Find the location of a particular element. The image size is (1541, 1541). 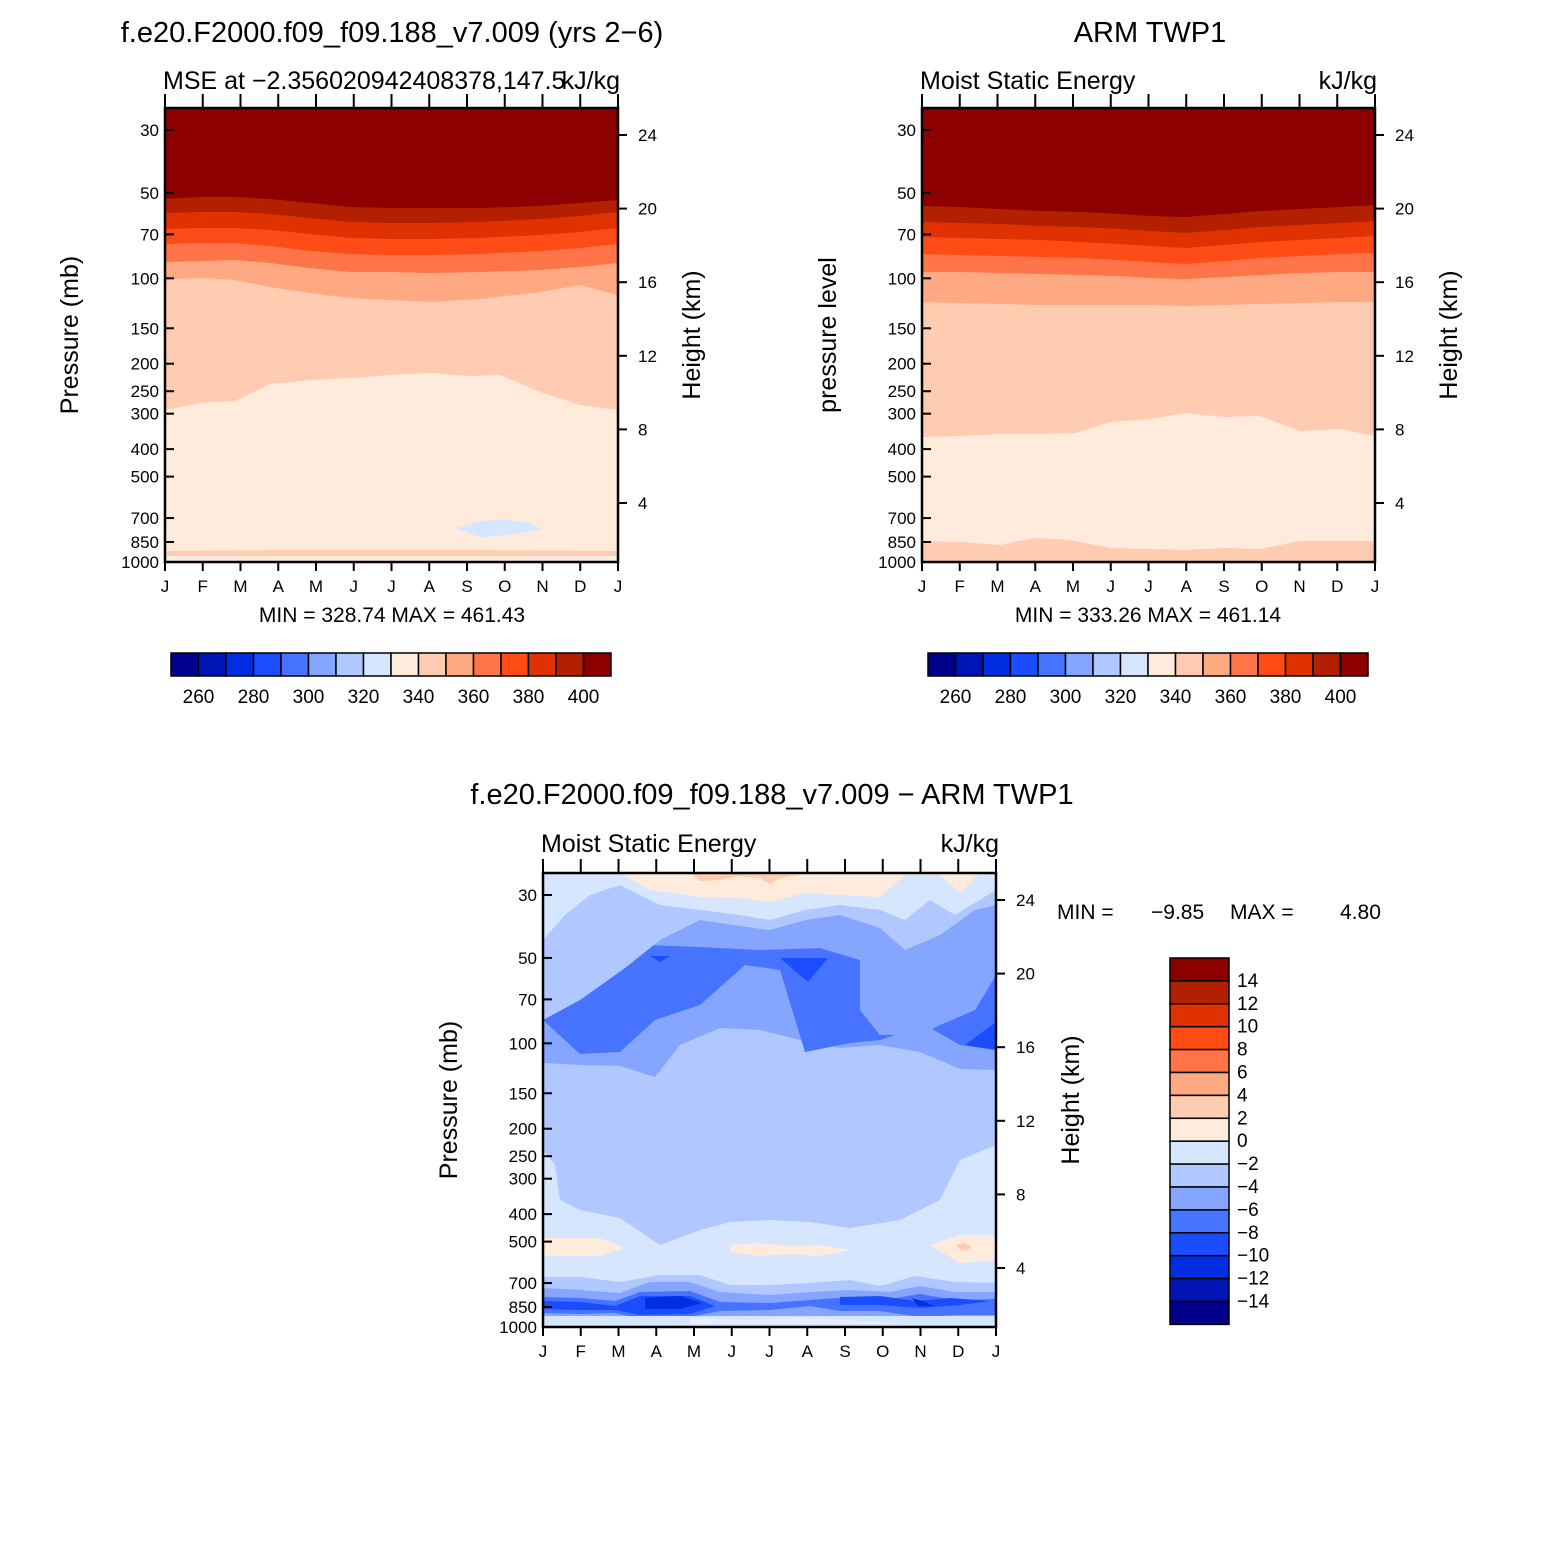

model-htick-label: 16 is located at coordinates (647, 282).